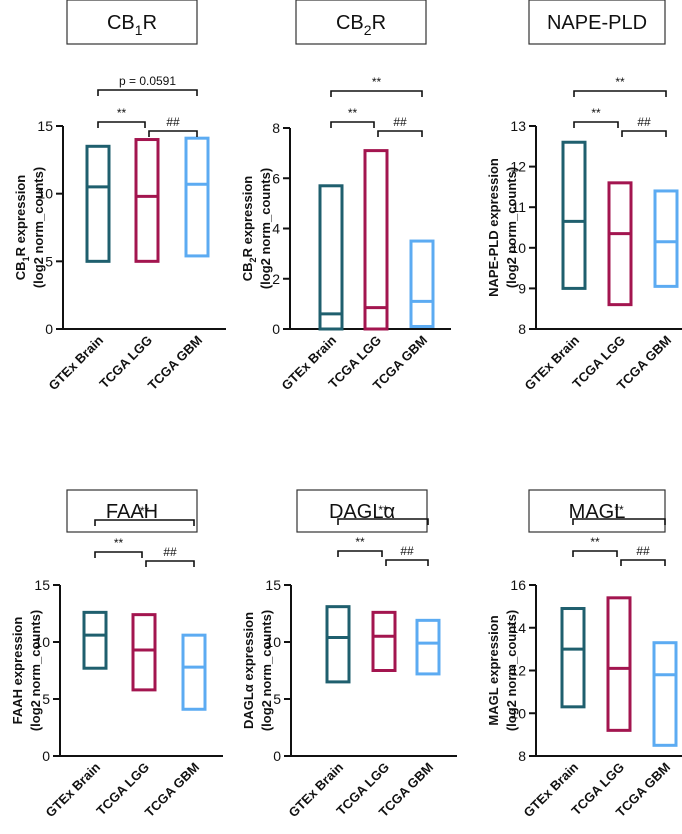  Describe the element at coordinates (502, 227) in the screenshot. I see `y-axis-label: NAPE-PLD expression (log2 norm_counts)` at that location.